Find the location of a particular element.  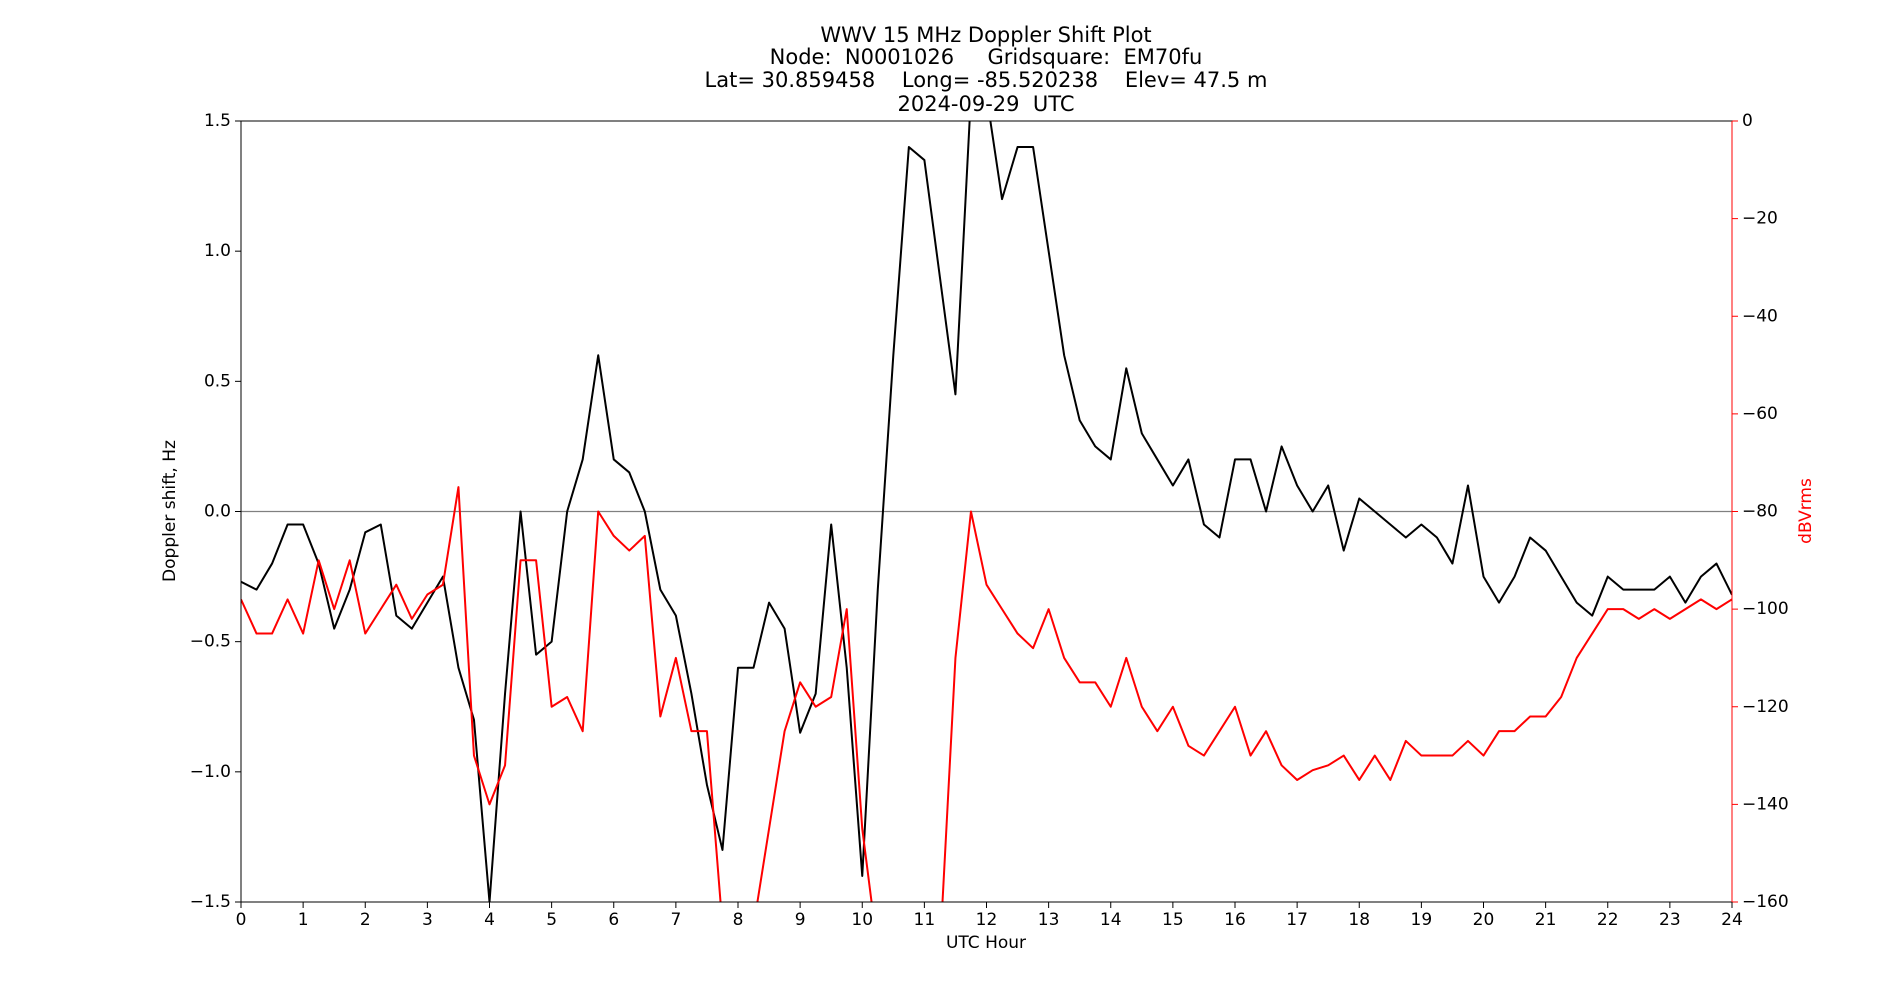

x-tick-label: 11 is located at coordinates (925, 920).